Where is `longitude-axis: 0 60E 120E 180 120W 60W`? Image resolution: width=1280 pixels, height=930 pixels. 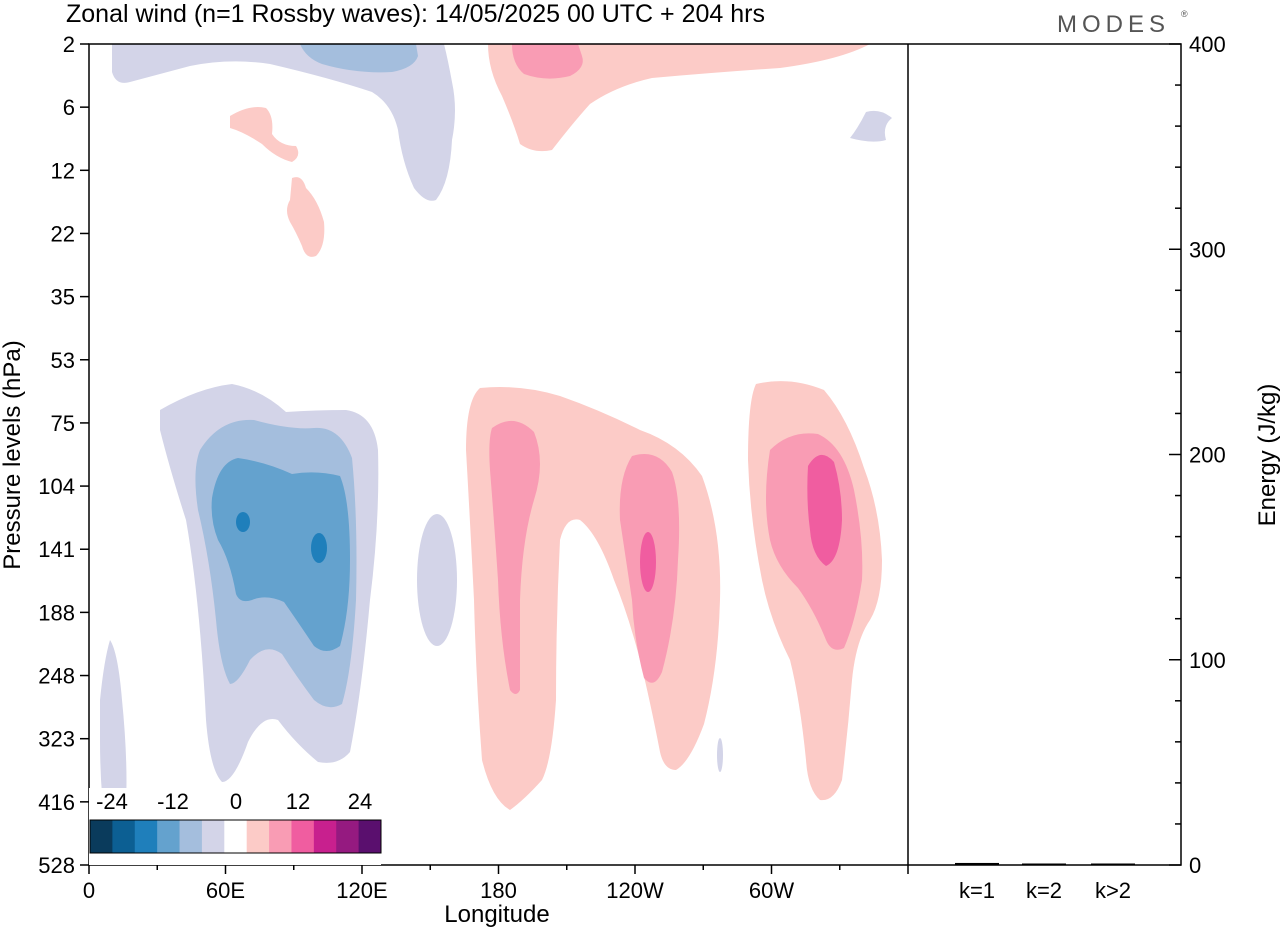
longitude-axis: 0 60E 120E 180 120W 60W is located at coordinates (496, 884).